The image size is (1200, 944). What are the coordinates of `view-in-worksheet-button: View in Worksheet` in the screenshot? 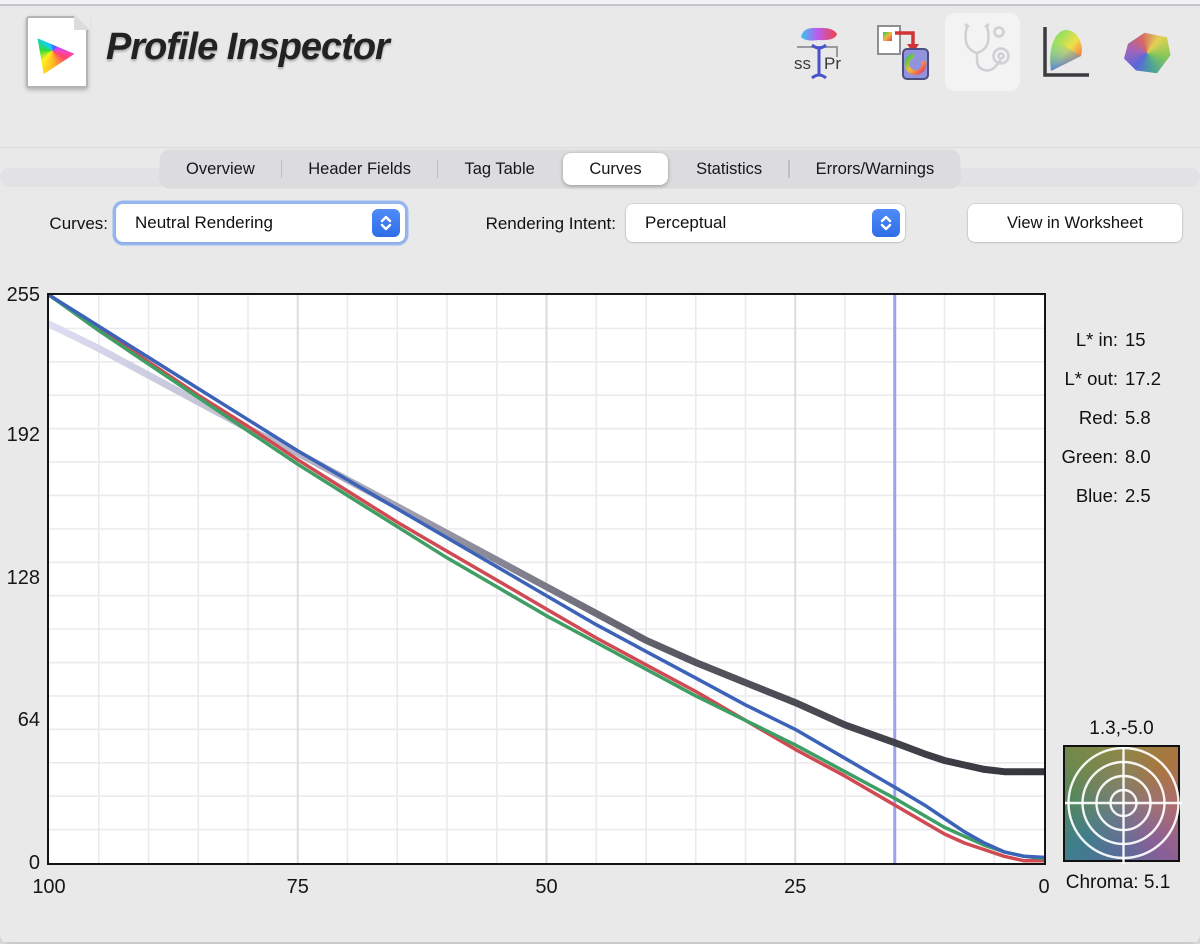 It's located at (1075, 223).